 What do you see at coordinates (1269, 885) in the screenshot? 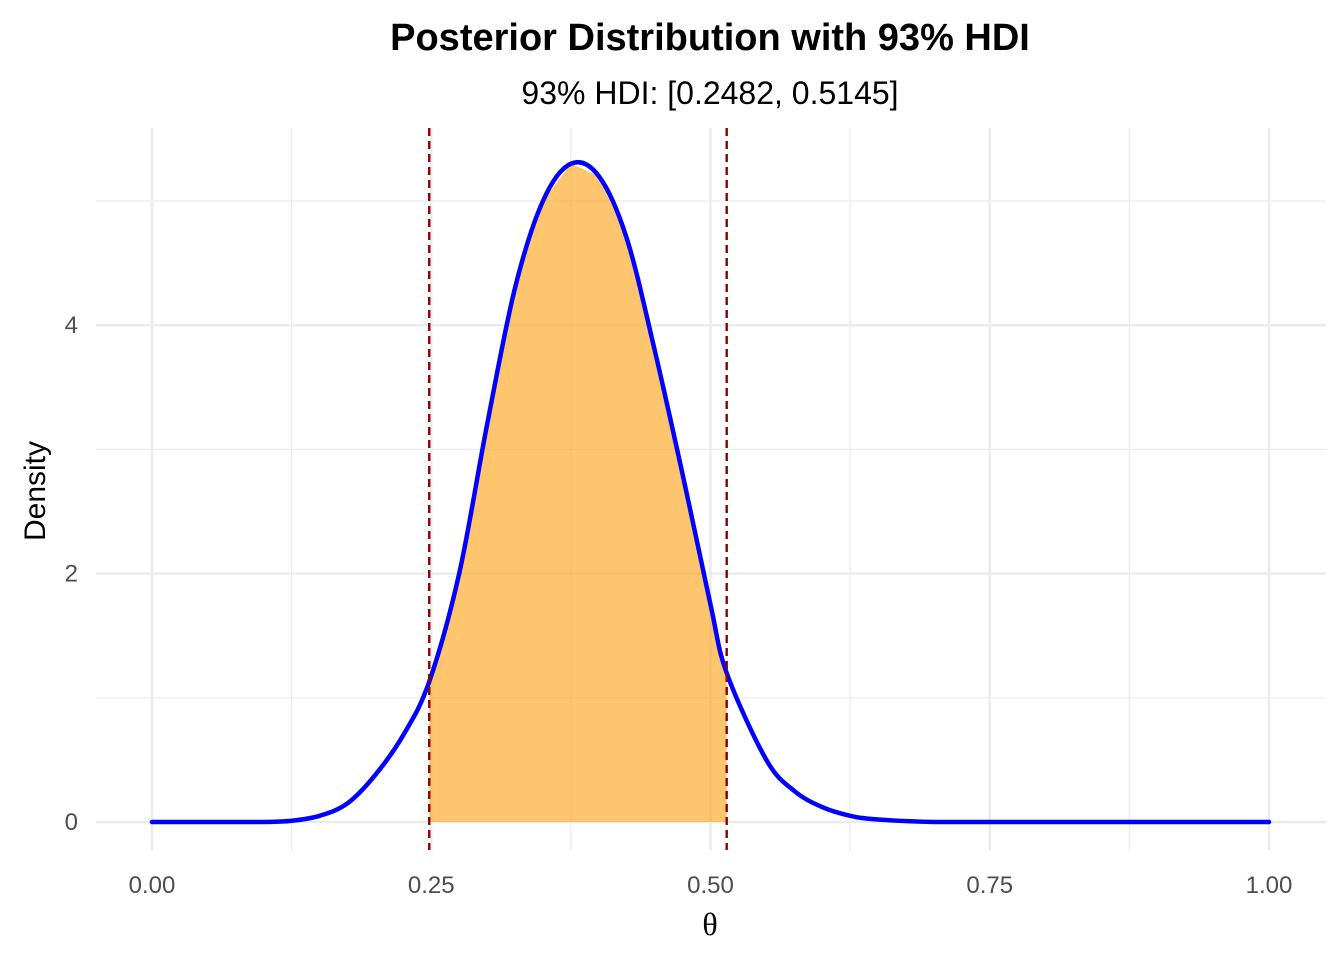
I see `x-tick-label: 1.00` at bounding box center [1269, 885].